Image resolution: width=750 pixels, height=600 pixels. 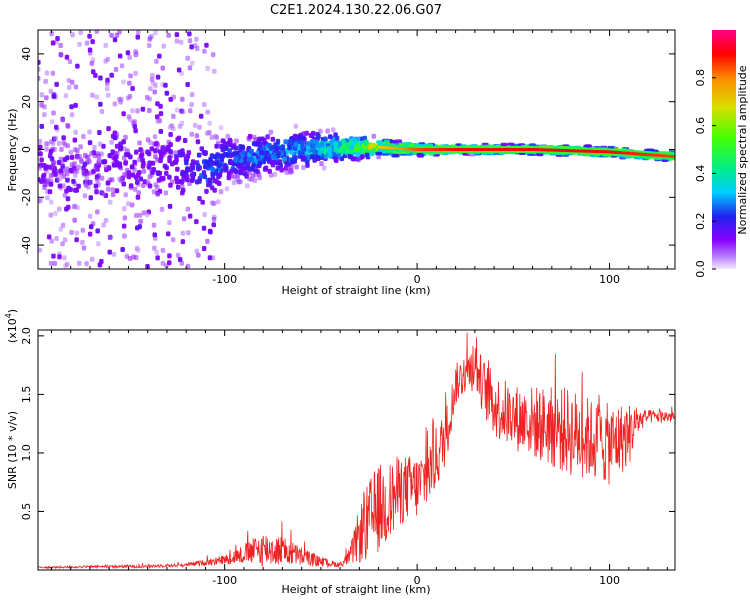 What do you see at coordinates (26, 54) in the screenshot?
I see `y-tick-label: 40` at bounding box center [26, 54].